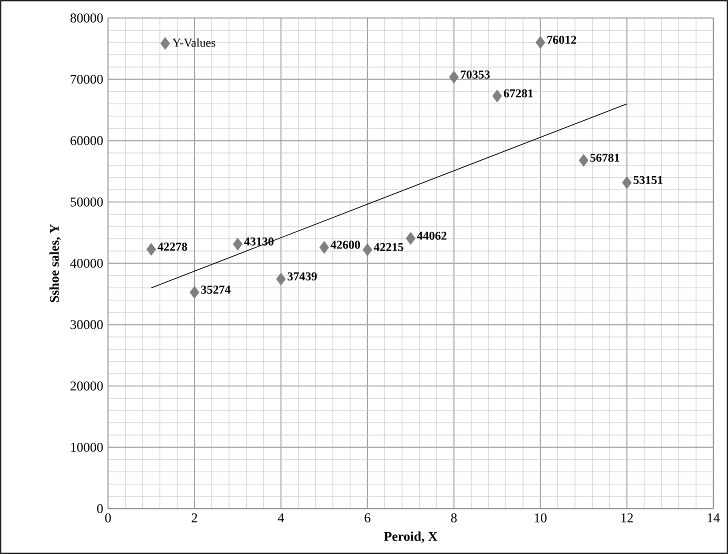 The width and height of the screenshot is (728, 554). I want to click on x-tick-label: 2, so click(195, 517).